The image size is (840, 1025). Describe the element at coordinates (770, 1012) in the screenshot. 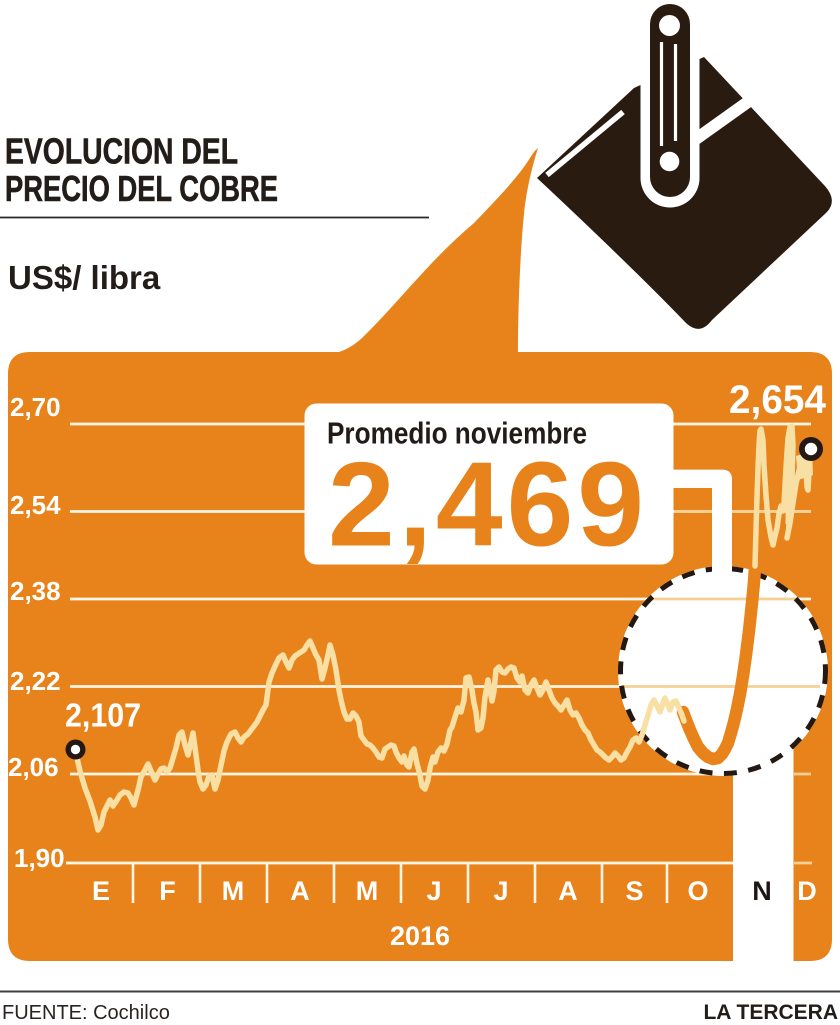

I see `svg-text: LA TERCERA` at that location.